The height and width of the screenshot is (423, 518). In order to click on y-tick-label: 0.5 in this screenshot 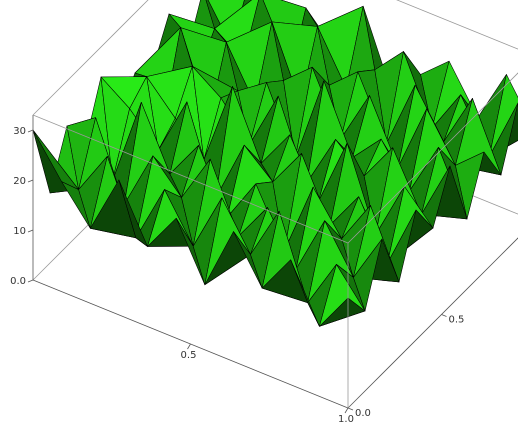, I will do `click(457, 320)`.